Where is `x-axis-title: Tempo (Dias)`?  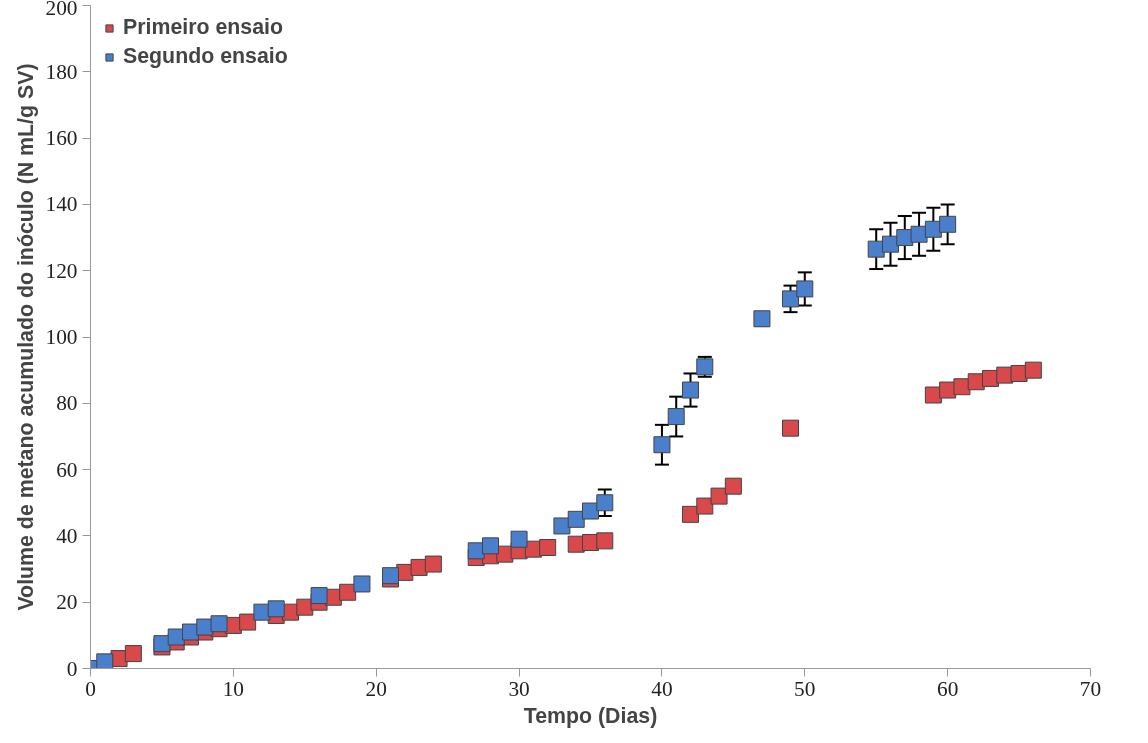
x-axis-title: Tempo (Dias) is located at coordinates (590, 715).